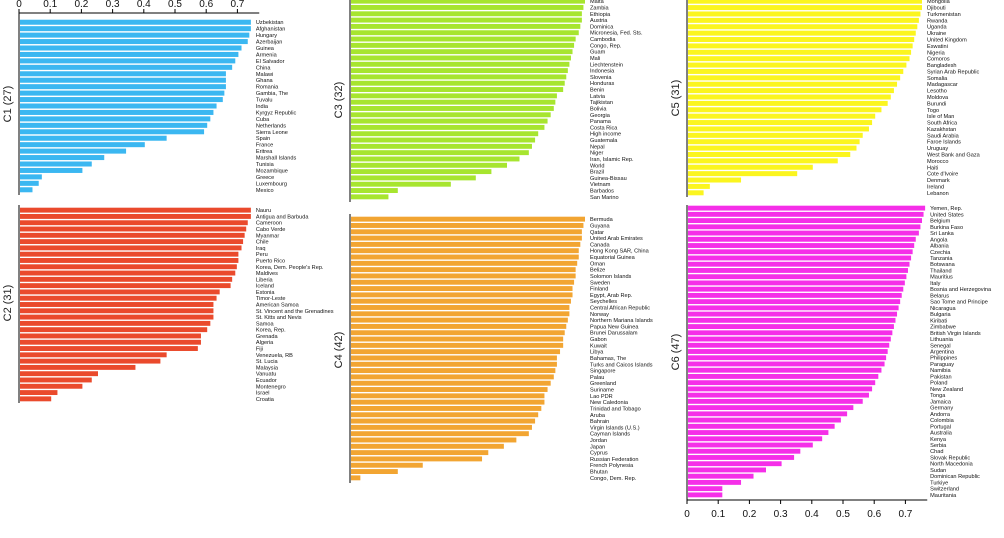 Image resolution: width=1004 pixels, height=538 pixels. What do you see at coordinates (937, 162) in the screenshot?
I see `category-label: Morocco` at bounding box center [937, 162].